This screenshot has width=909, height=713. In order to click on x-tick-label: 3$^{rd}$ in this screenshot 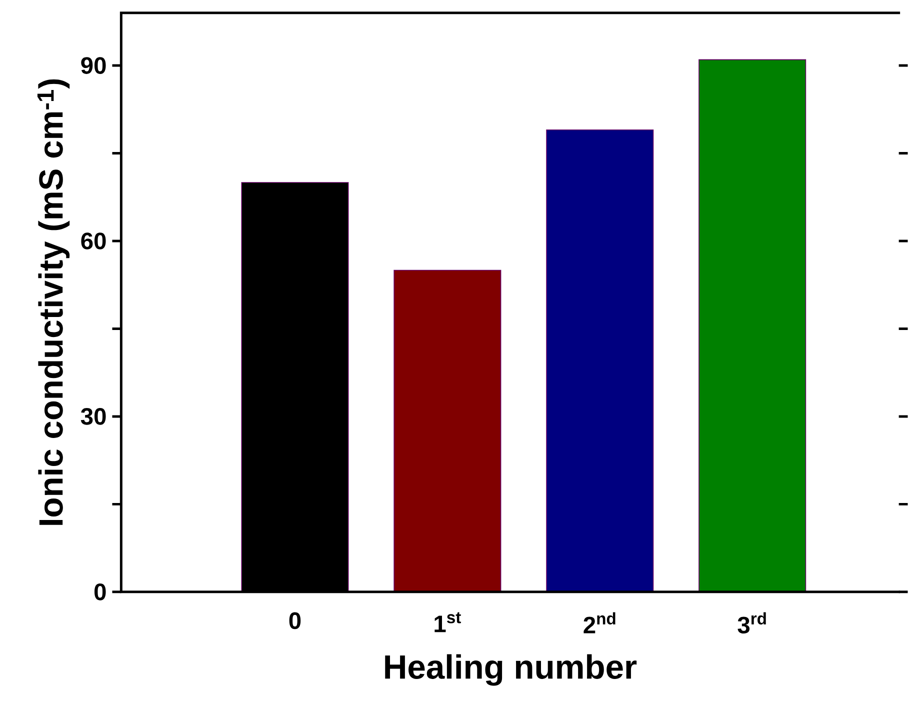, I will do `click(752, 623)`.